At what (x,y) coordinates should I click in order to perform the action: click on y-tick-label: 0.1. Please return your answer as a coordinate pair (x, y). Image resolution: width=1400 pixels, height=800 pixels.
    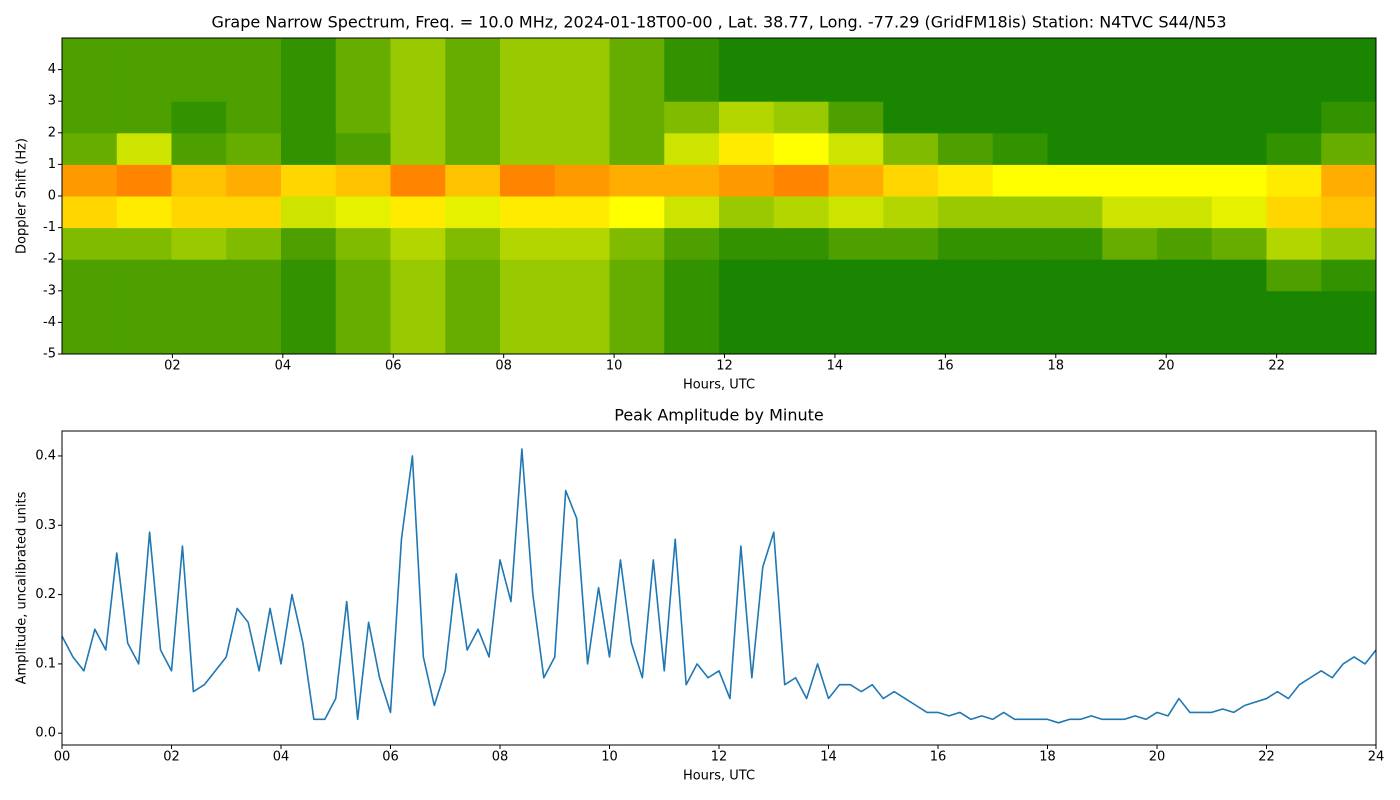
    Looking at the image, I should click on (45, 663).